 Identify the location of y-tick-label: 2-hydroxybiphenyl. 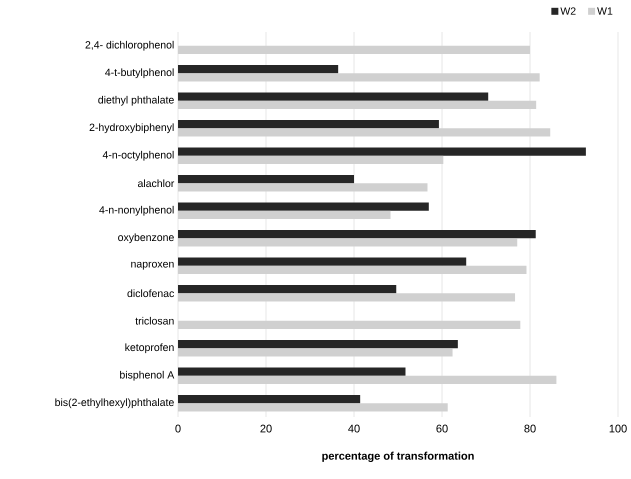
(132, 128).